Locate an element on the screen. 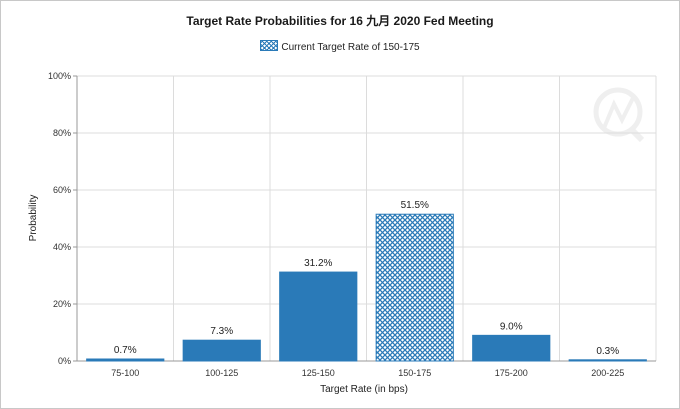 The height and width of the screenshot is (409, 680). x-tick-label: 200-225 is located at coordinates (607, 373).